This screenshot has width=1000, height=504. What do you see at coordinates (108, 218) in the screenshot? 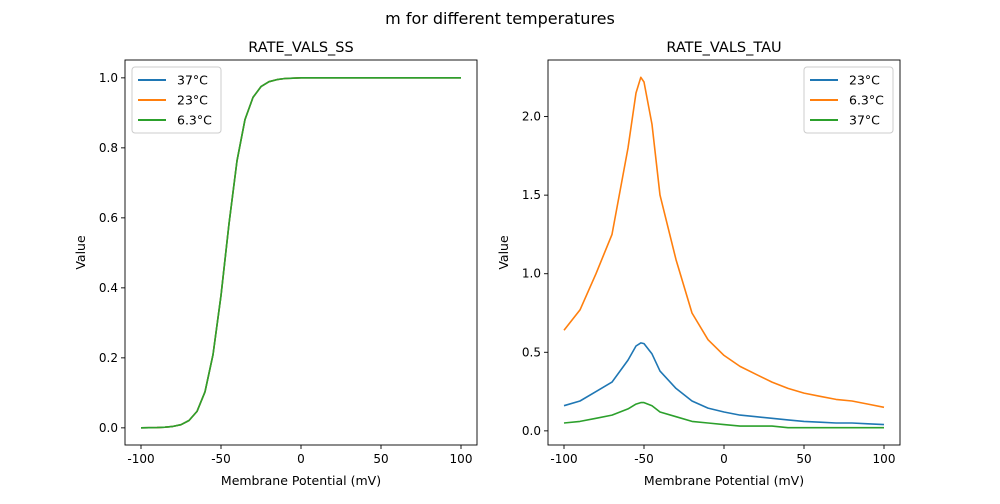
I see `y-tick-label: 0.6` at bounding box center [108, 218].